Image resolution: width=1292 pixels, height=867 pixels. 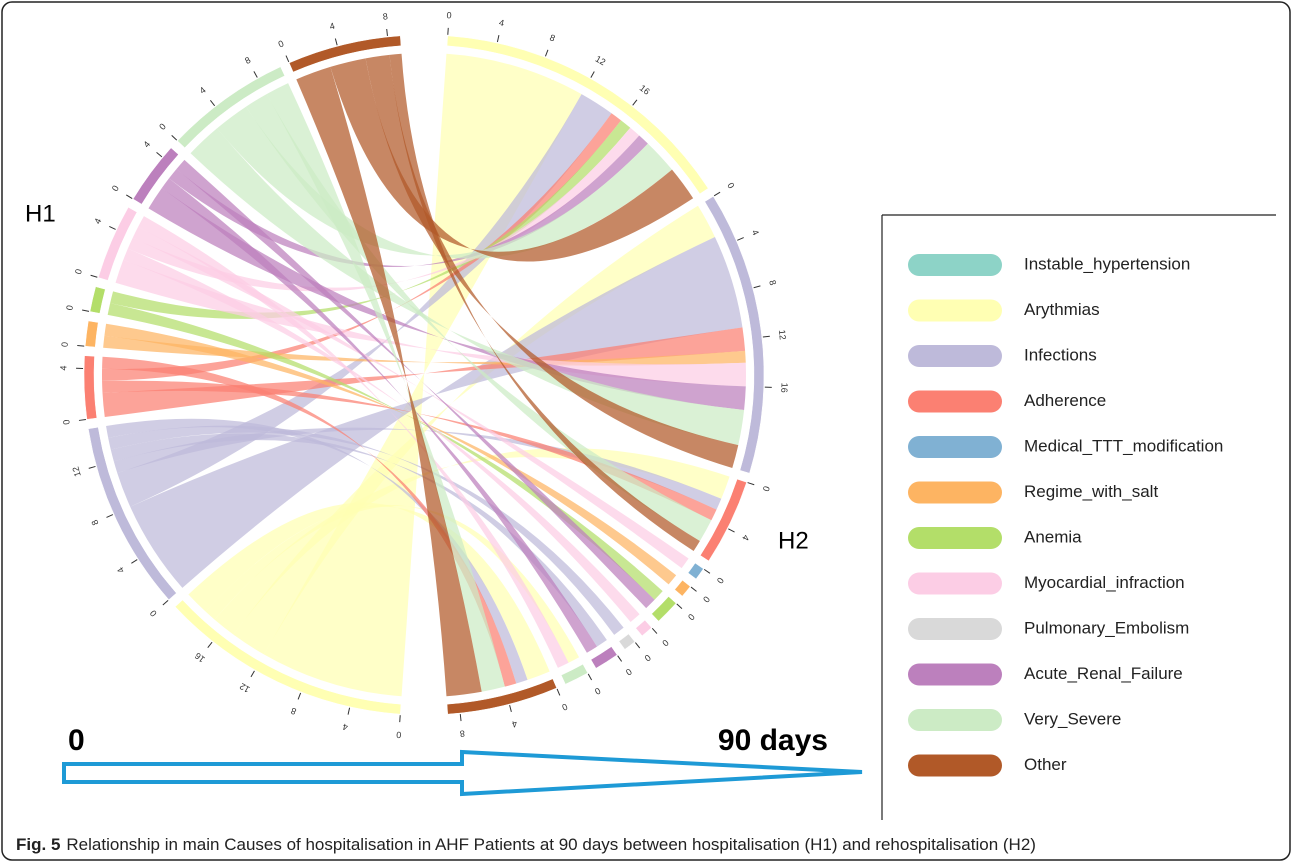 I want to click on arc-tick-label: 12, so click(x=782, y=334).